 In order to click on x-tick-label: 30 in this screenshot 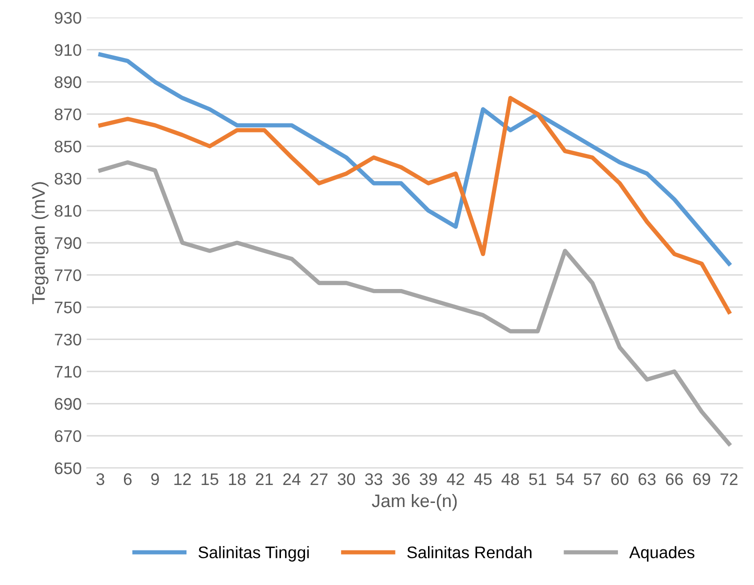, I will do `click(346, 479)`.